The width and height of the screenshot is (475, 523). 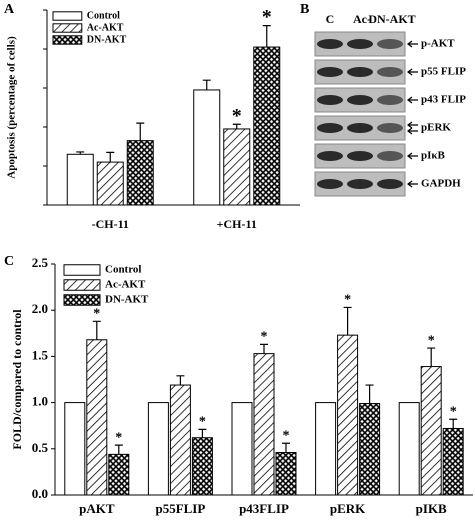 I want to click on y-tick-label: 1.0, so click(x=40, y=401).